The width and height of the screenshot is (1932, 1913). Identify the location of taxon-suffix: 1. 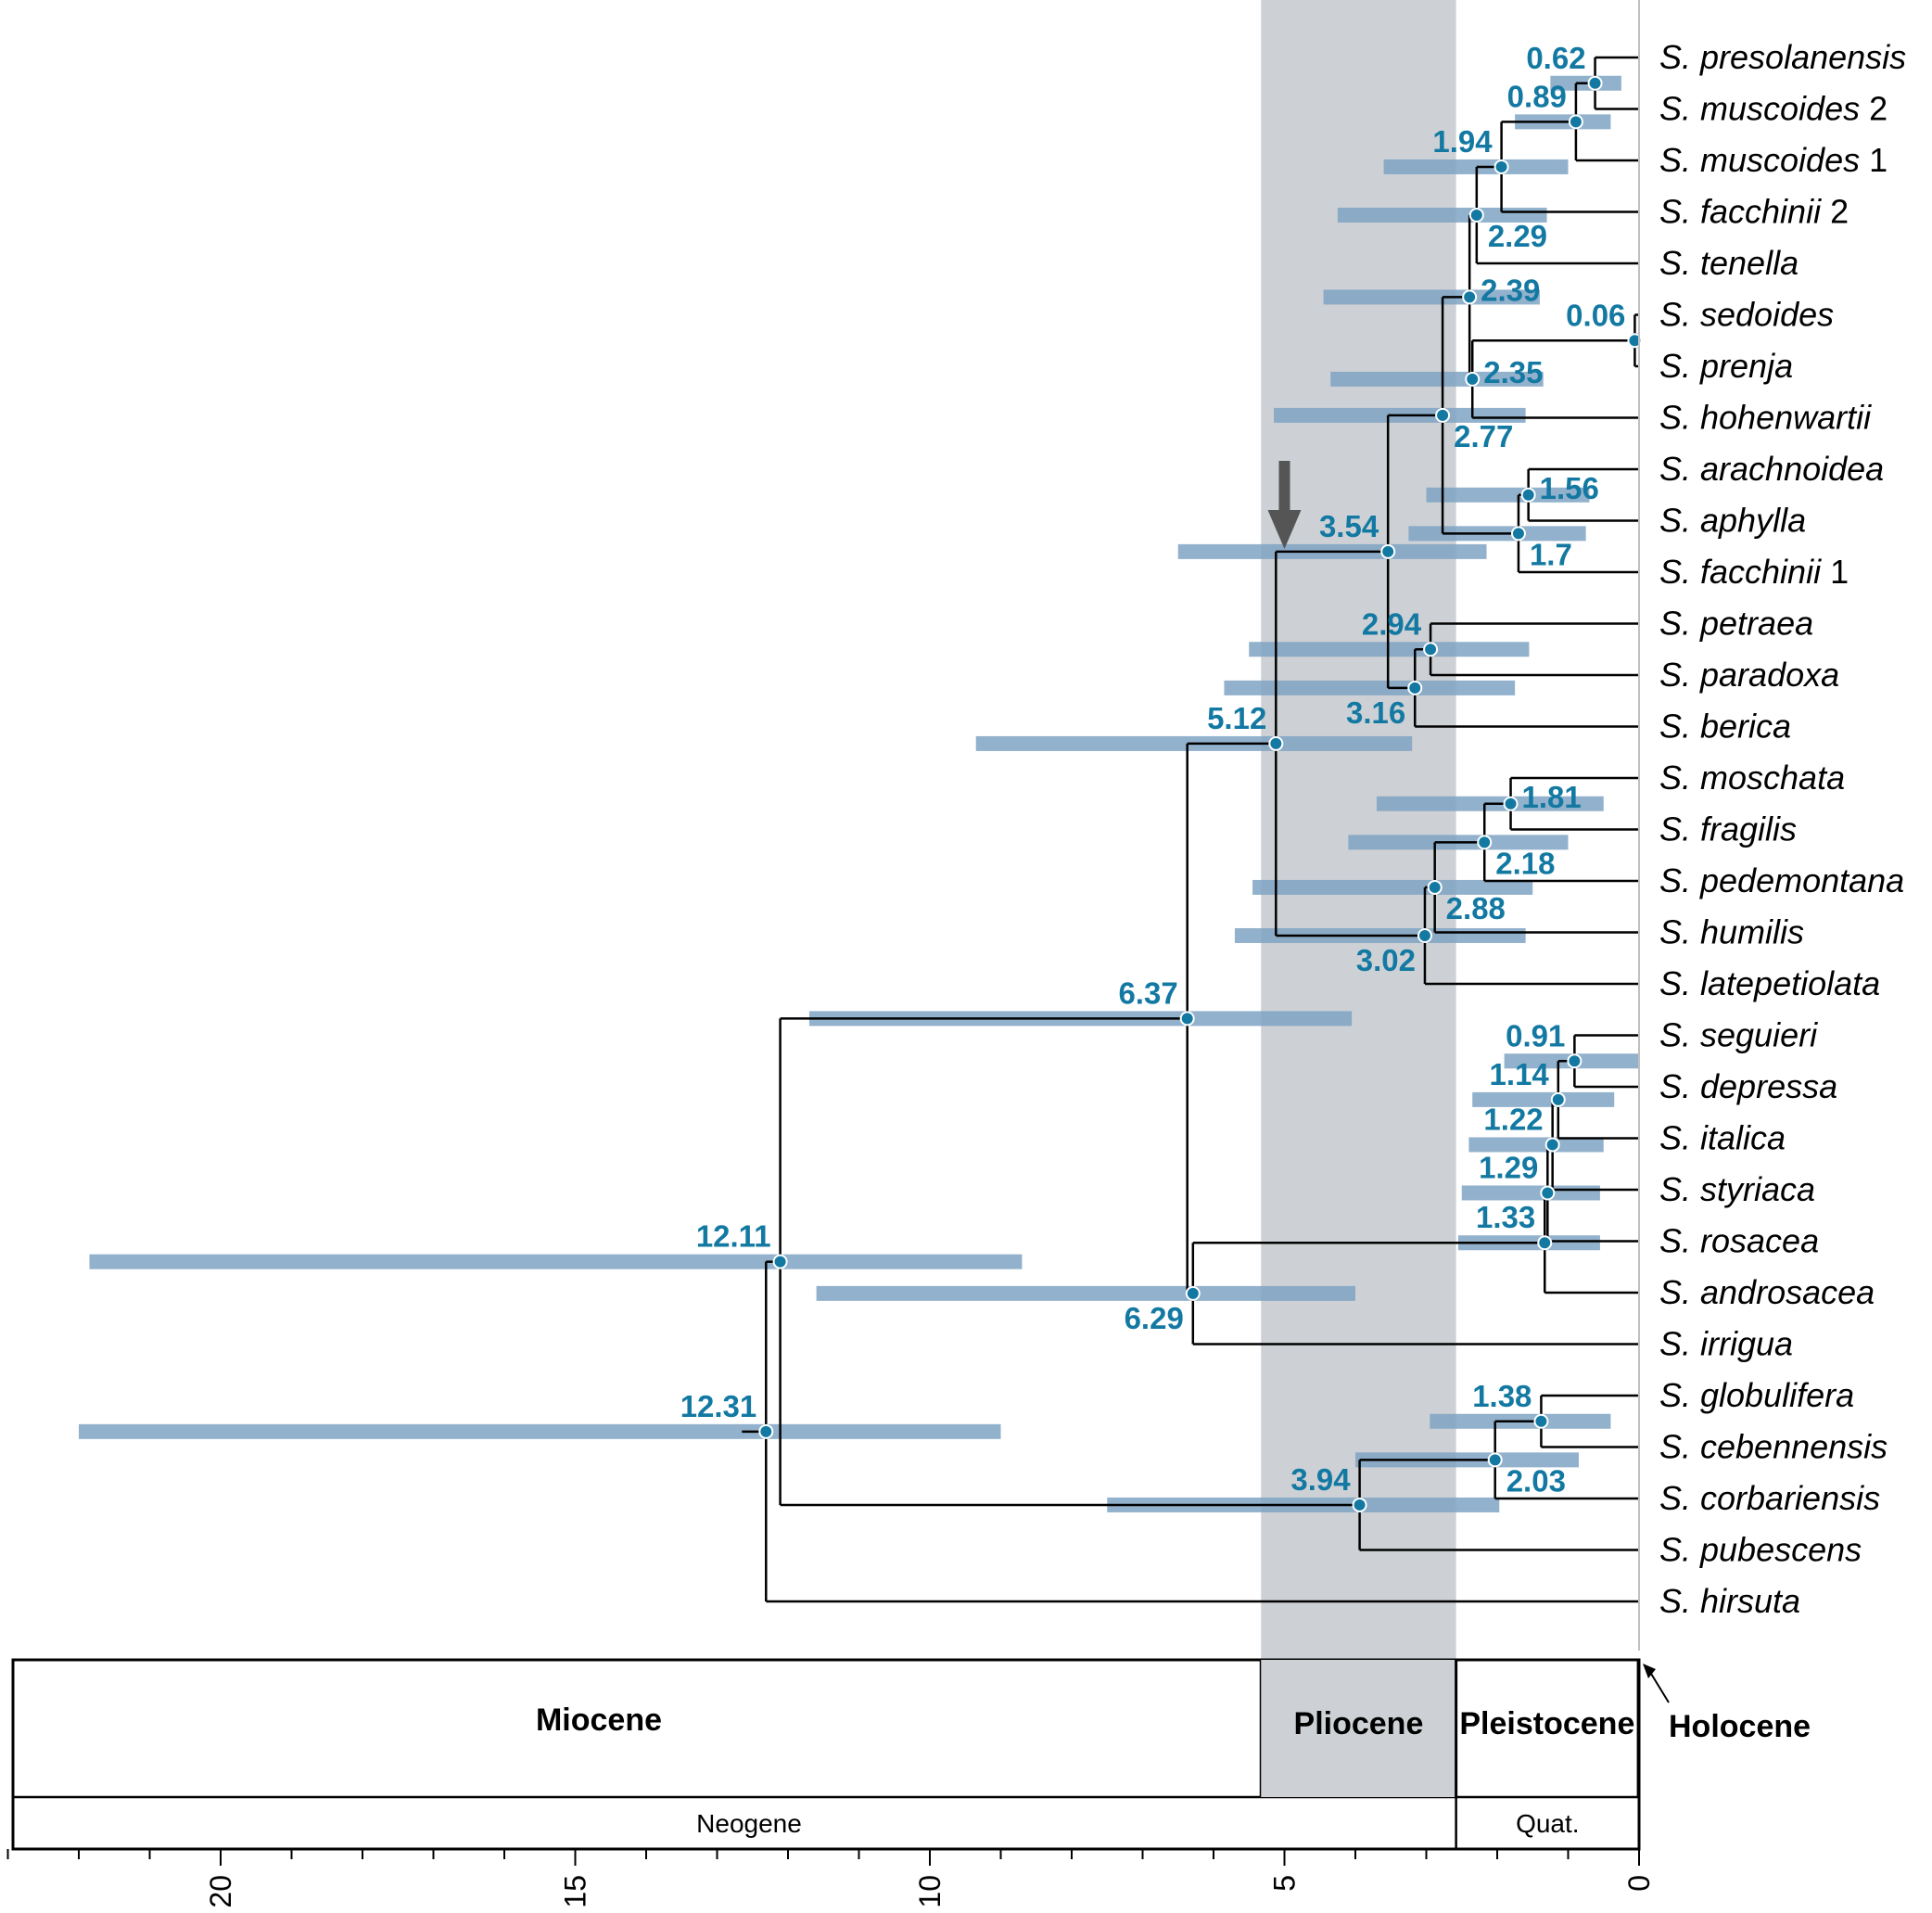
(1874, 160).